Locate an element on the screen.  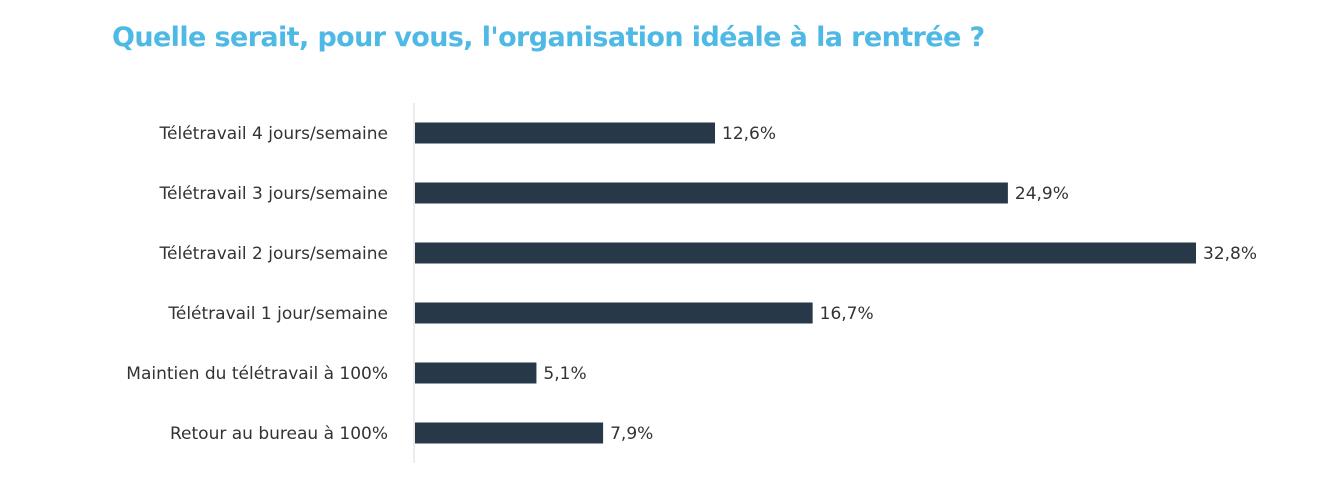
data-label: 12,6% is located at coordinates (749, 134).